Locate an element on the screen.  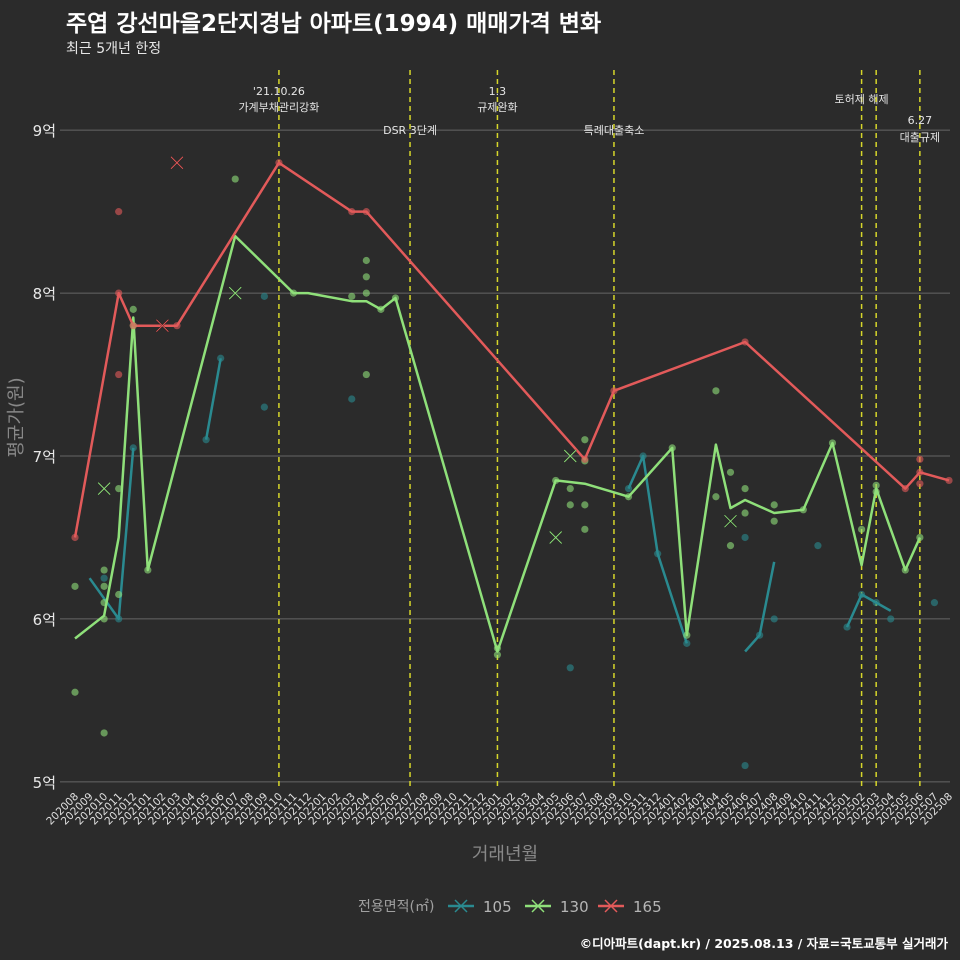
event-label: 가계부채관리강화 is located at coordinates (278, 107).